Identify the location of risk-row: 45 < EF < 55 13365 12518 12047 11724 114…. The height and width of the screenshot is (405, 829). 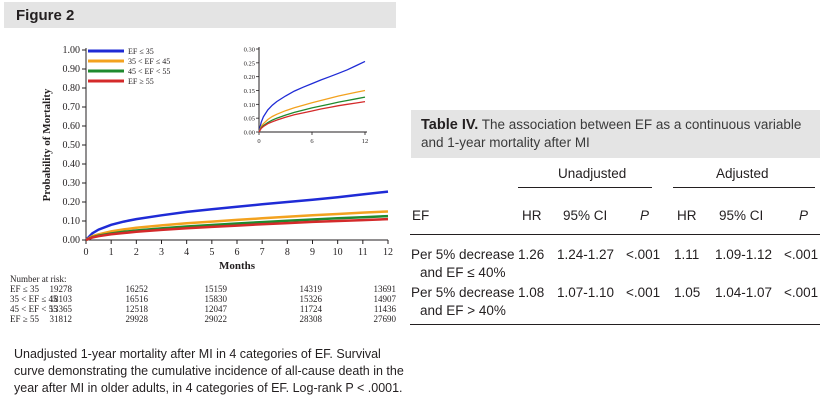
(206, 309).